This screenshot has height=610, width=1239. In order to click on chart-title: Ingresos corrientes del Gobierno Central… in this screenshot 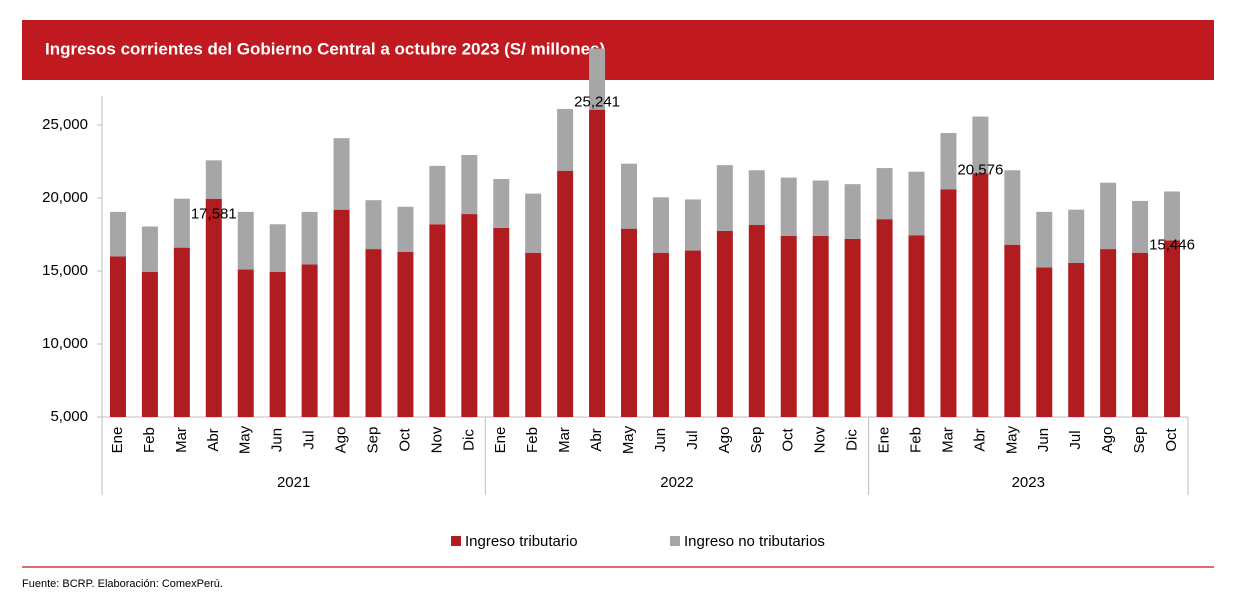, I will do `click(325, 48)`.